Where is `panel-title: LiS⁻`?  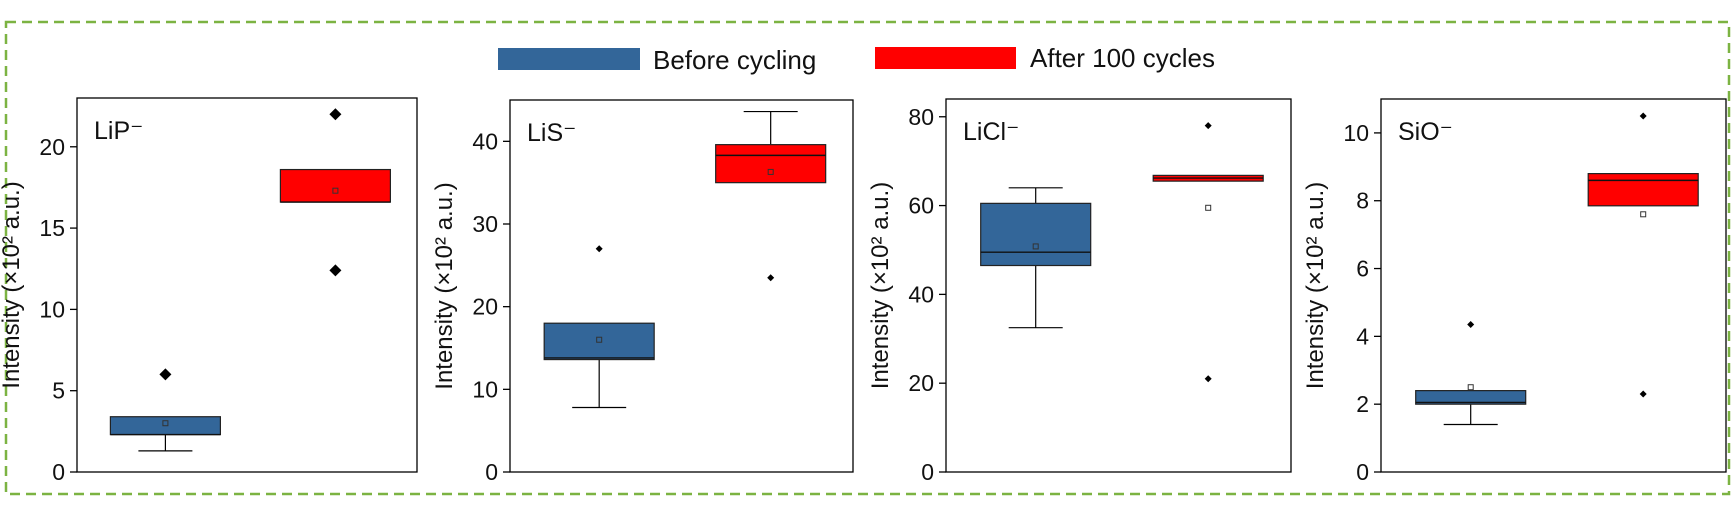
panel-title: LiS⁻ is located at coordinates (551, 133).